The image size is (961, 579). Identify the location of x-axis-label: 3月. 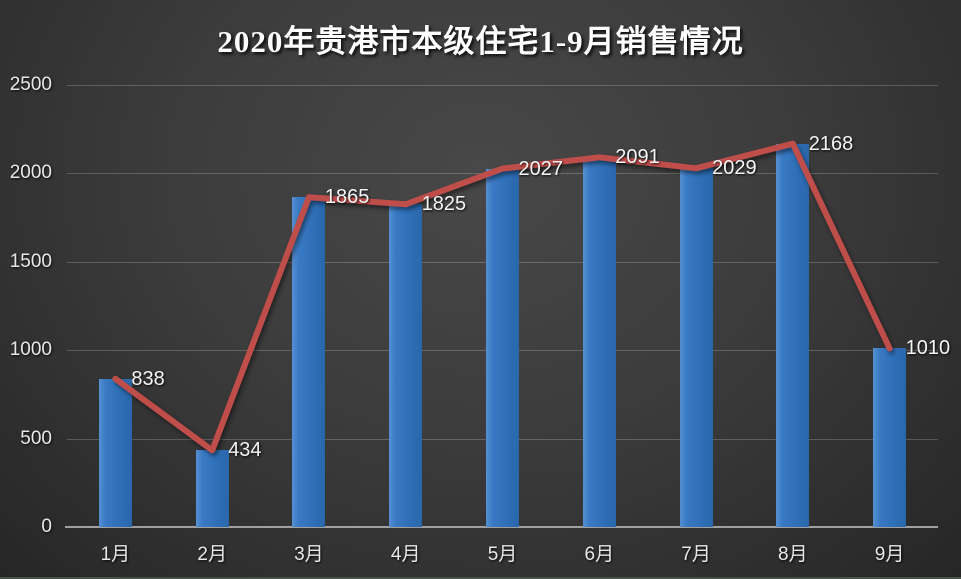
(309, 554).